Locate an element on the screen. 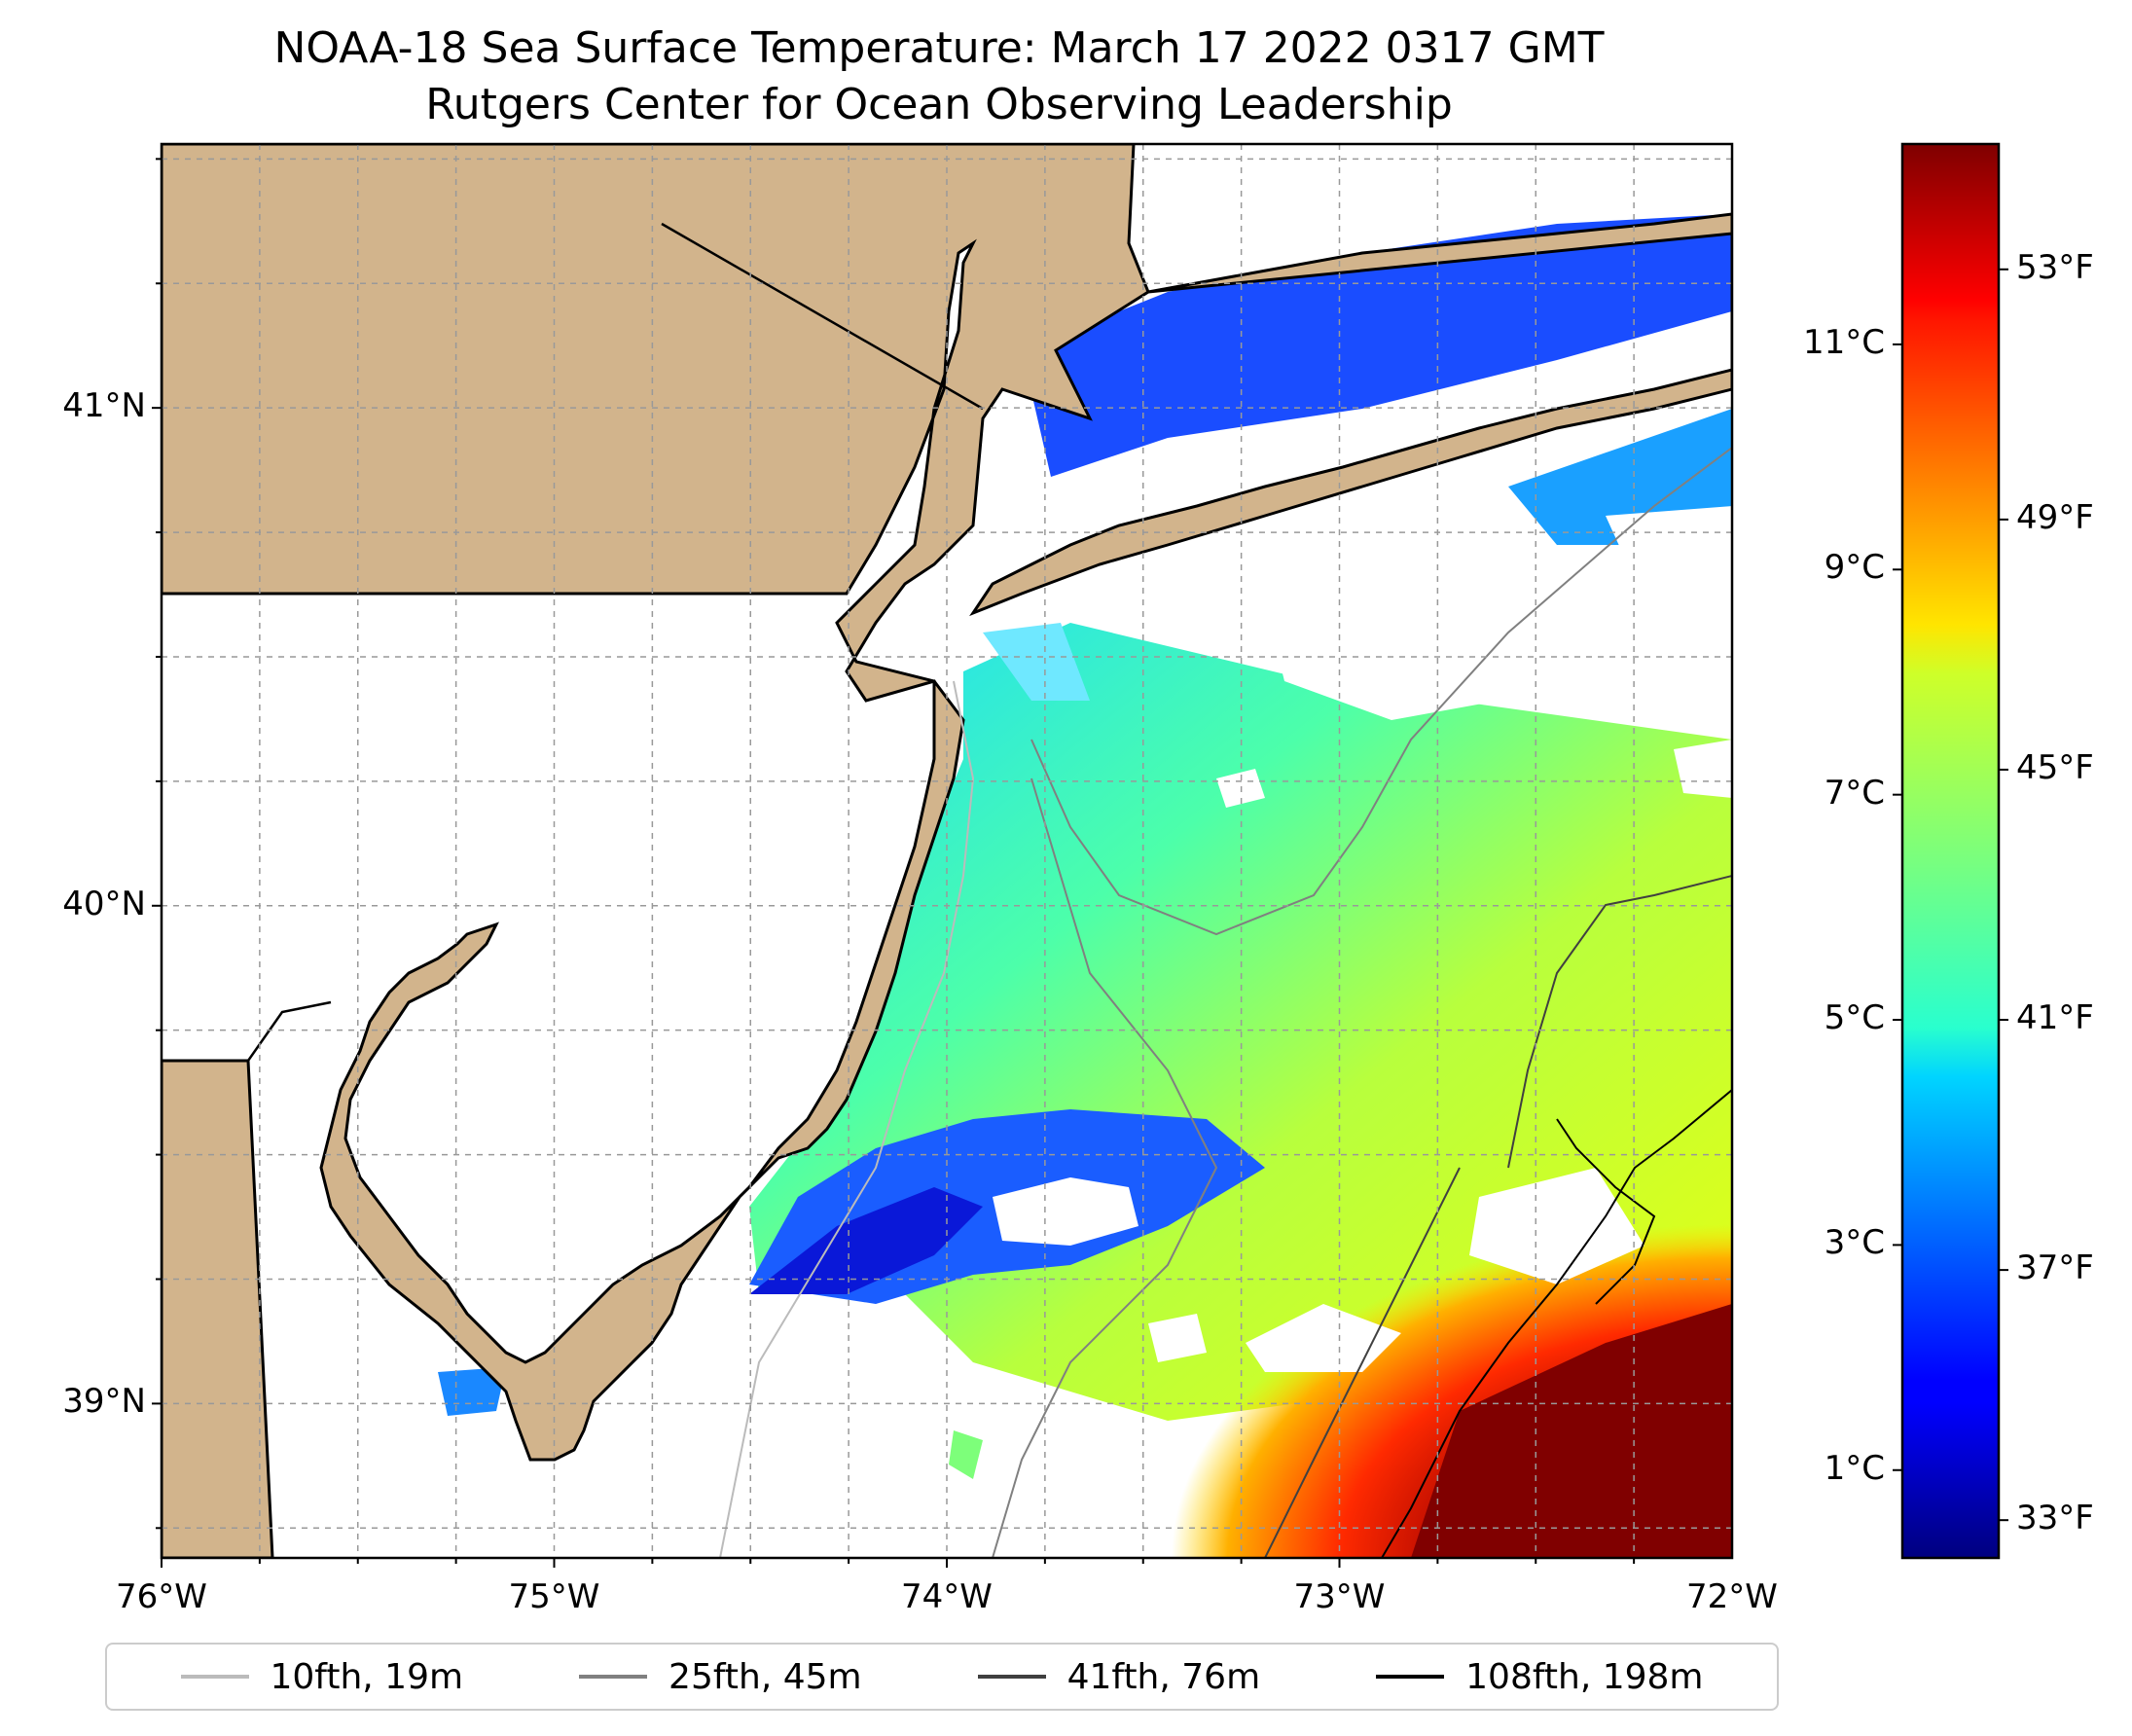  colorbar-celsius-label: 9°C is located at coordinates (1855, 568).